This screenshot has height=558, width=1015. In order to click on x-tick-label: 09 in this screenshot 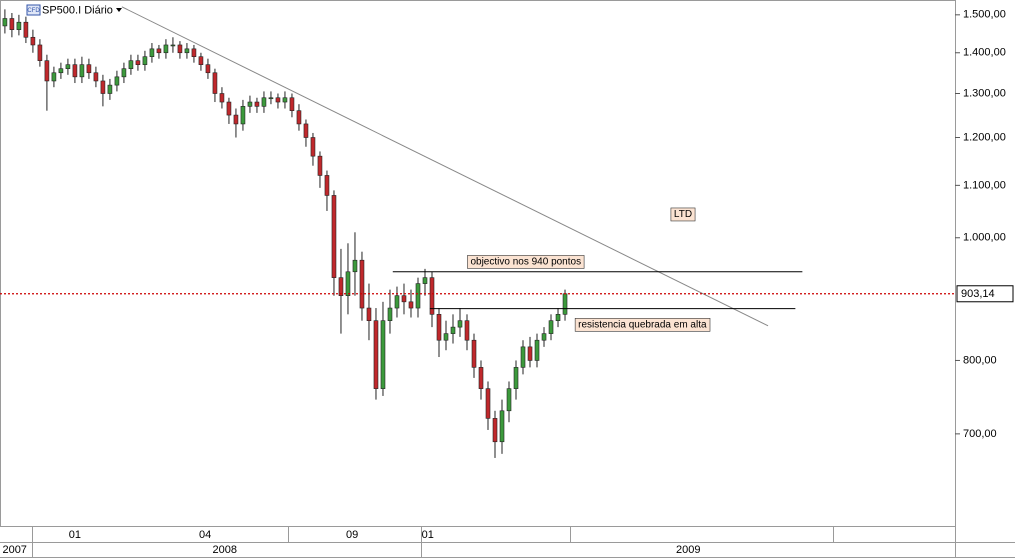, I will do `click(352, 535)`.